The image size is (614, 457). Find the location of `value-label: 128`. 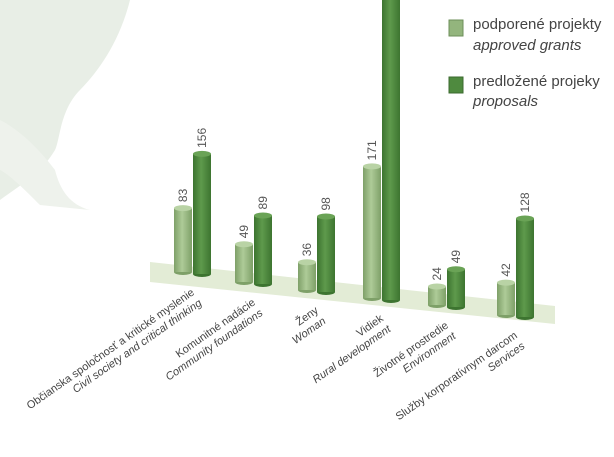

value-label: 128 is located at coordinates (525, 202).